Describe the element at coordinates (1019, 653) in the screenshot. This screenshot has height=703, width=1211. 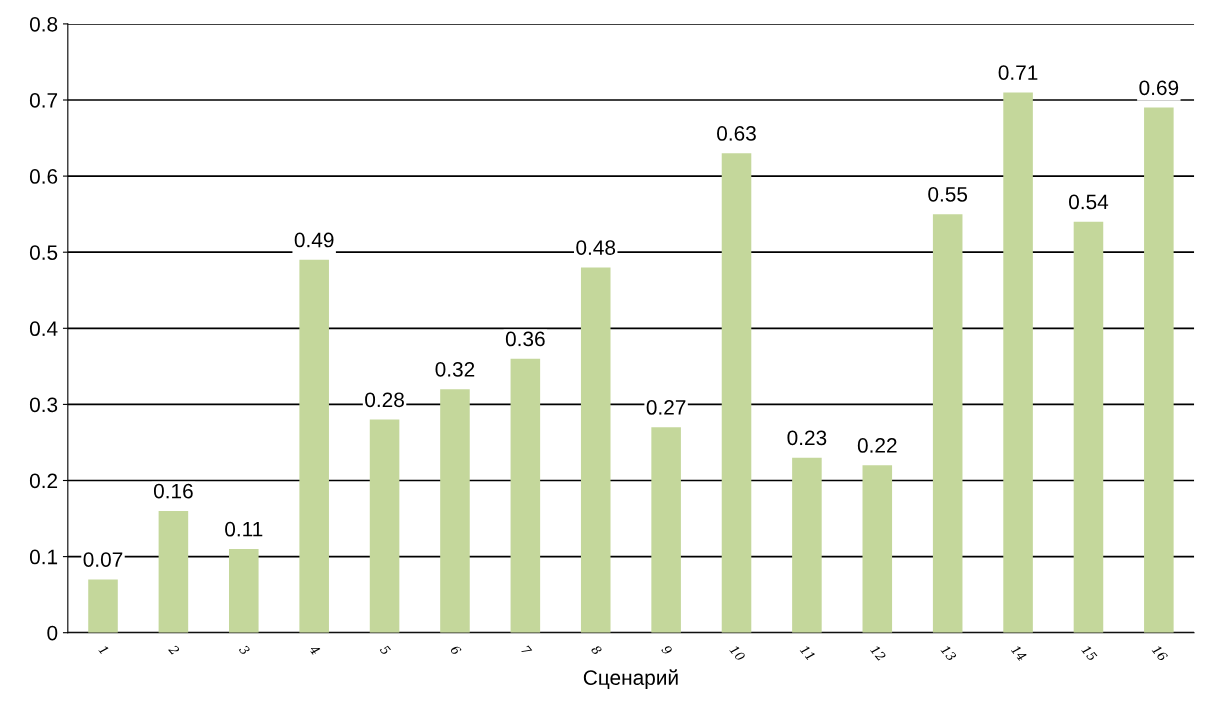
I see `x-tick-label: 14` at that location.